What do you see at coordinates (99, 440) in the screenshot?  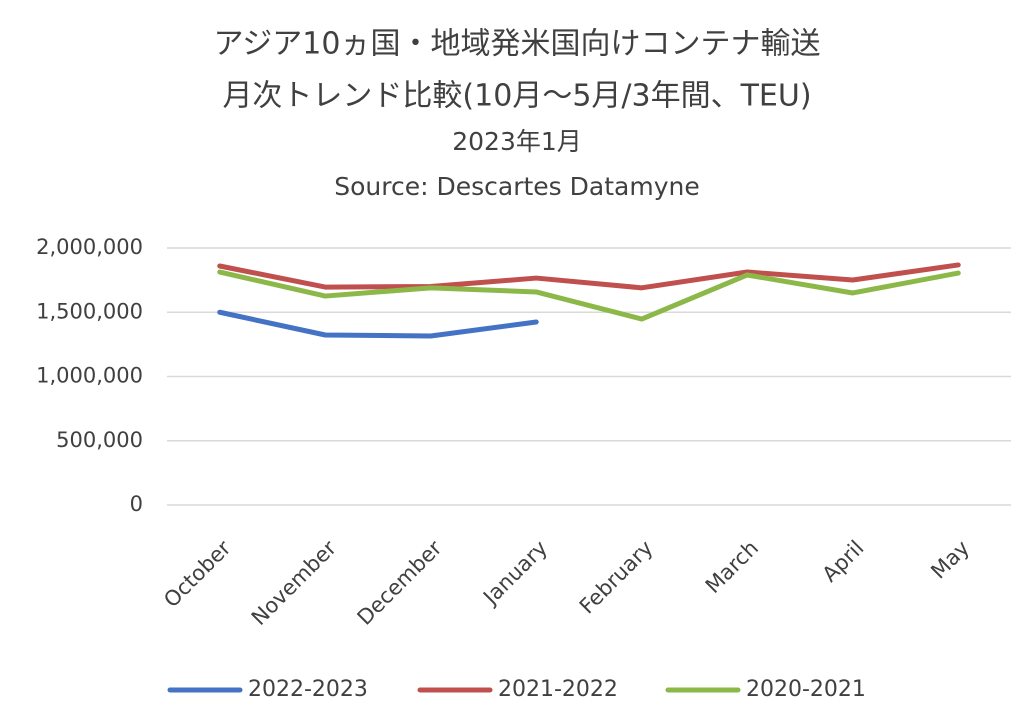 I see `y-tick-label: 500,000` at bounding box center [99, 440].